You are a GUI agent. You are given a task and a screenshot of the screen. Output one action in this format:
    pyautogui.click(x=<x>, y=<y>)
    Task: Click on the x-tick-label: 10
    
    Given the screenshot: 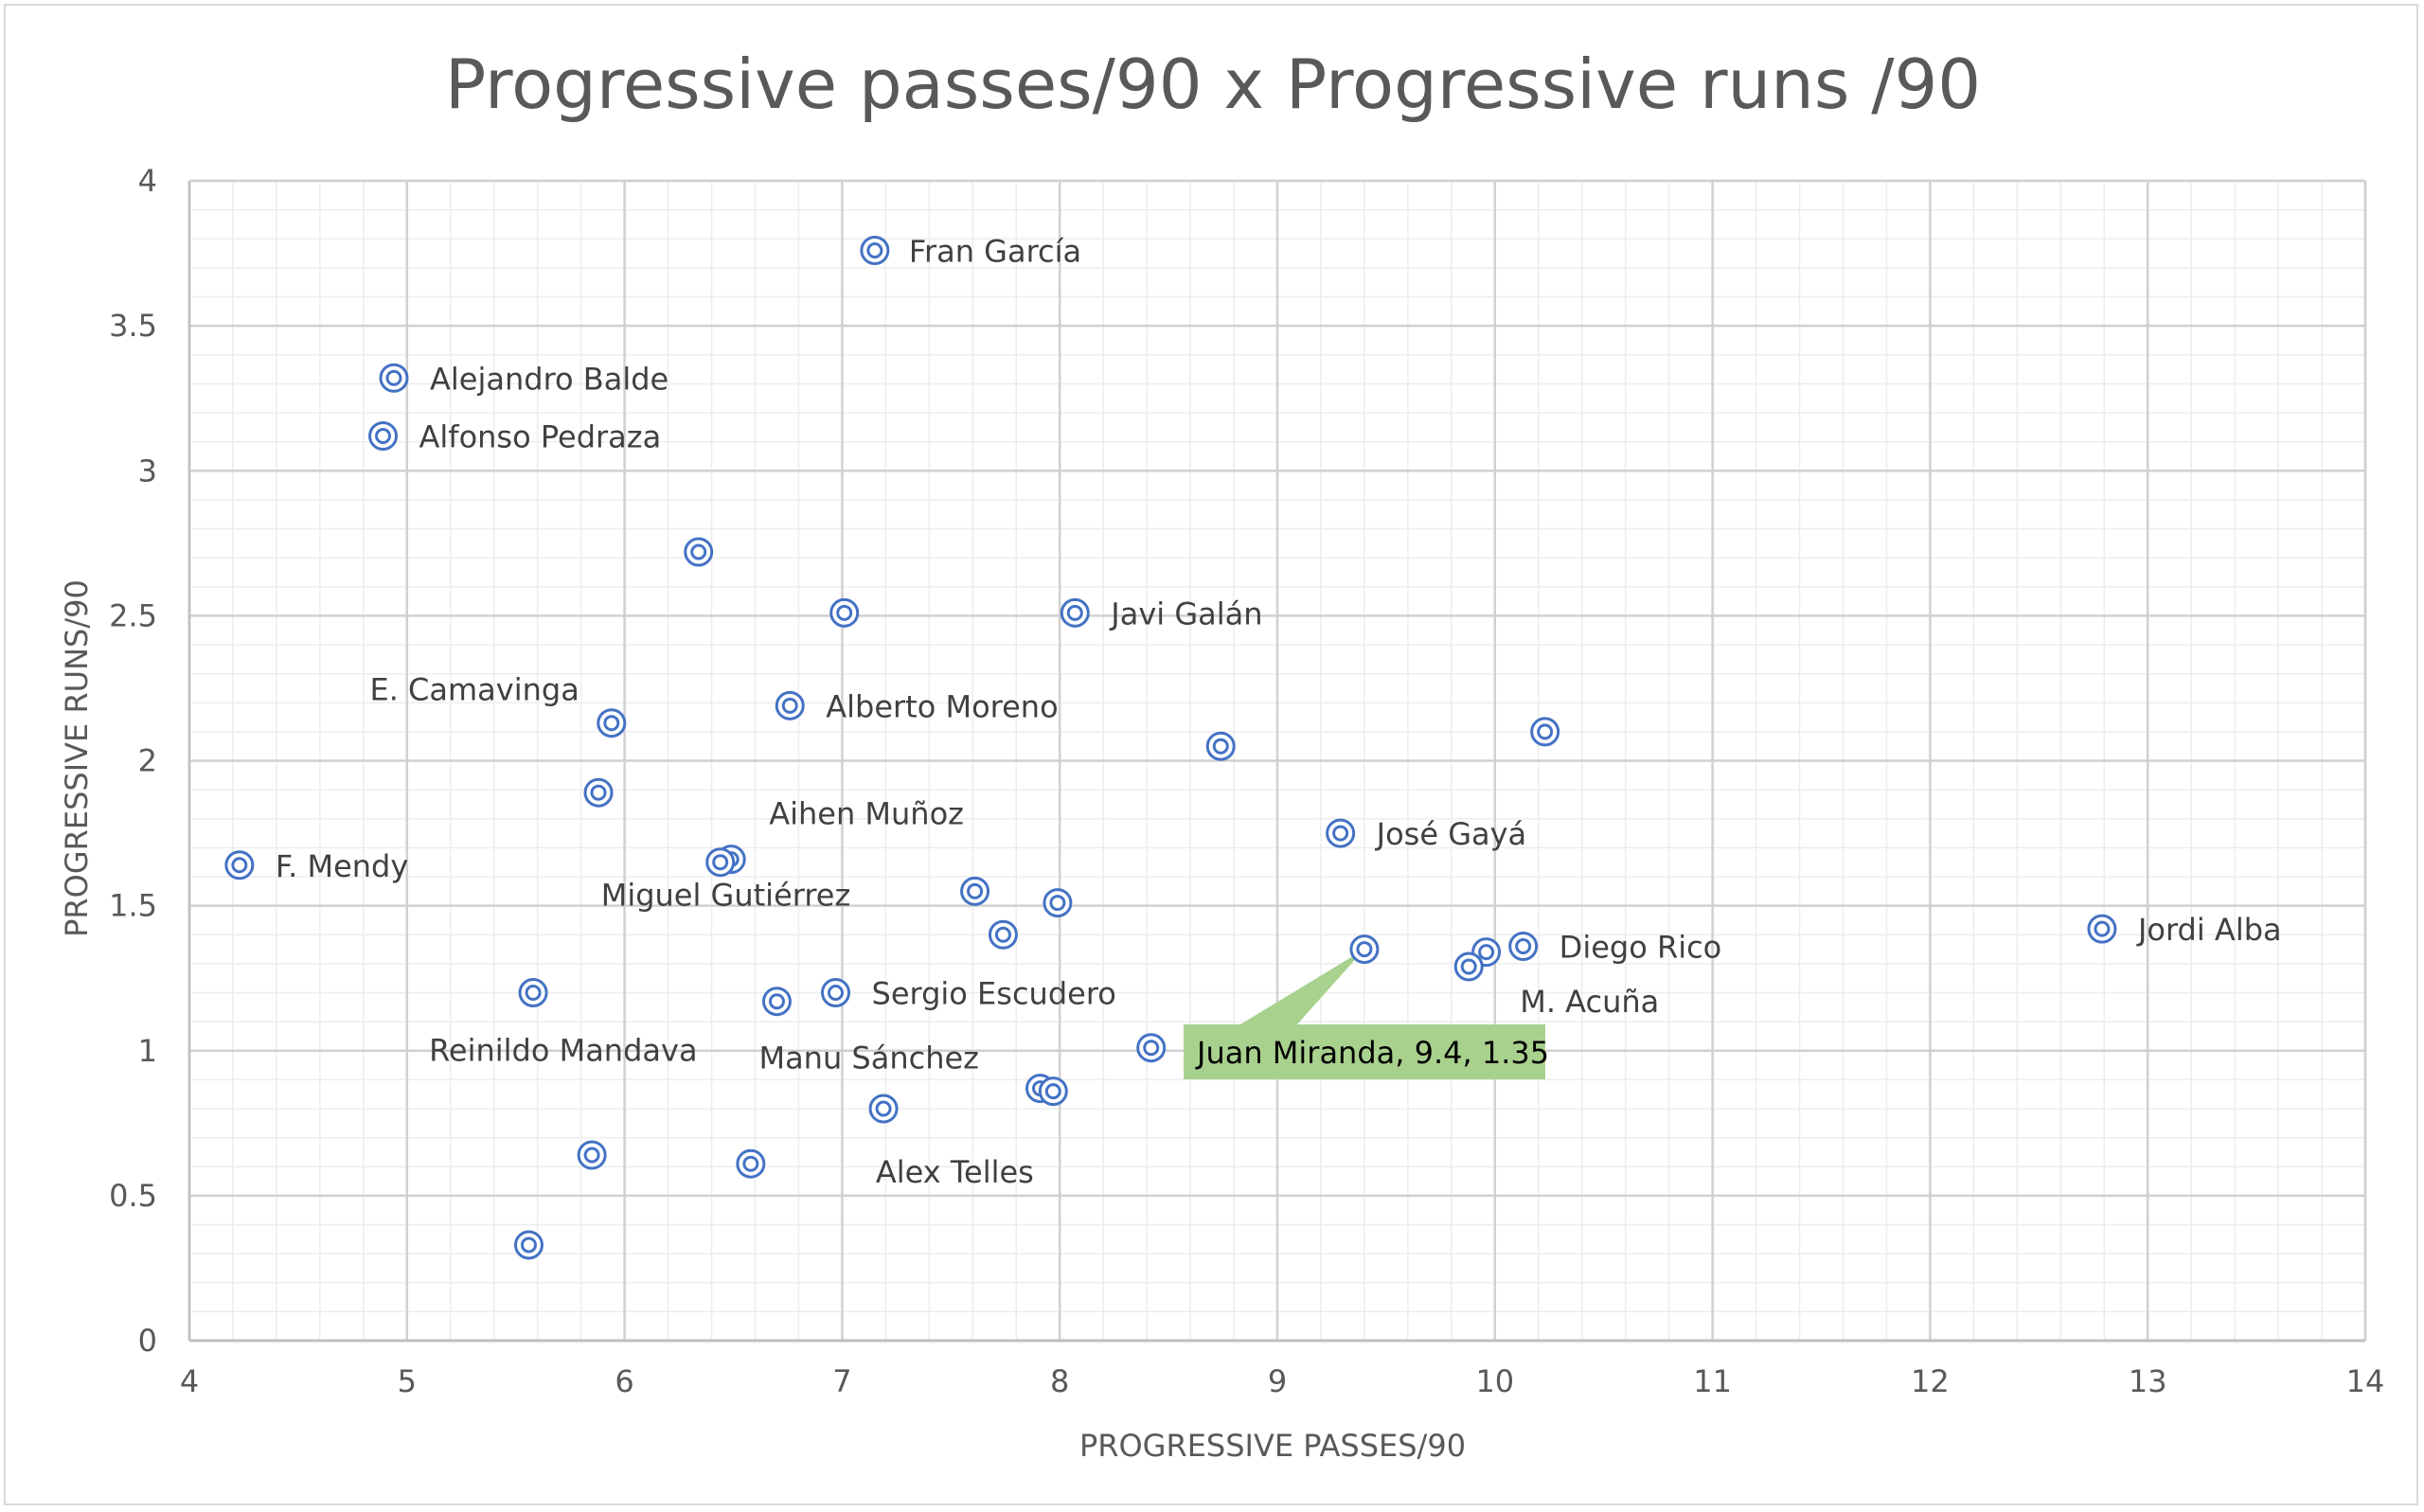 What is the action you would take?
    pyautogui.click(x=1494, y=1381)
    